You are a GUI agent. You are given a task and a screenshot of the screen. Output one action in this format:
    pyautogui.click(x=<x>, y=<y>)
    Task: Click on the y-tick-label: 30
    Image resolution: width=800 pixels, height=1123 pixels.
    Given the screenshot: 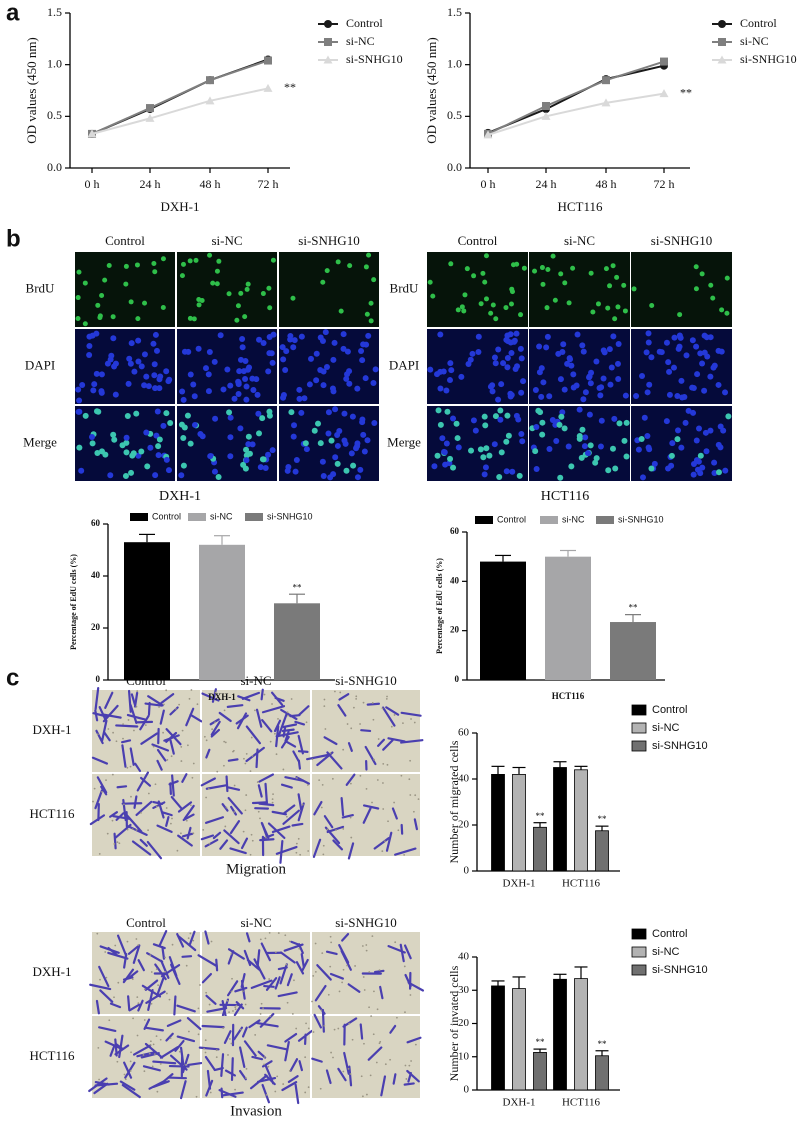 What is the action you would take?
    pyautogui.click(x=464, y=990)
    